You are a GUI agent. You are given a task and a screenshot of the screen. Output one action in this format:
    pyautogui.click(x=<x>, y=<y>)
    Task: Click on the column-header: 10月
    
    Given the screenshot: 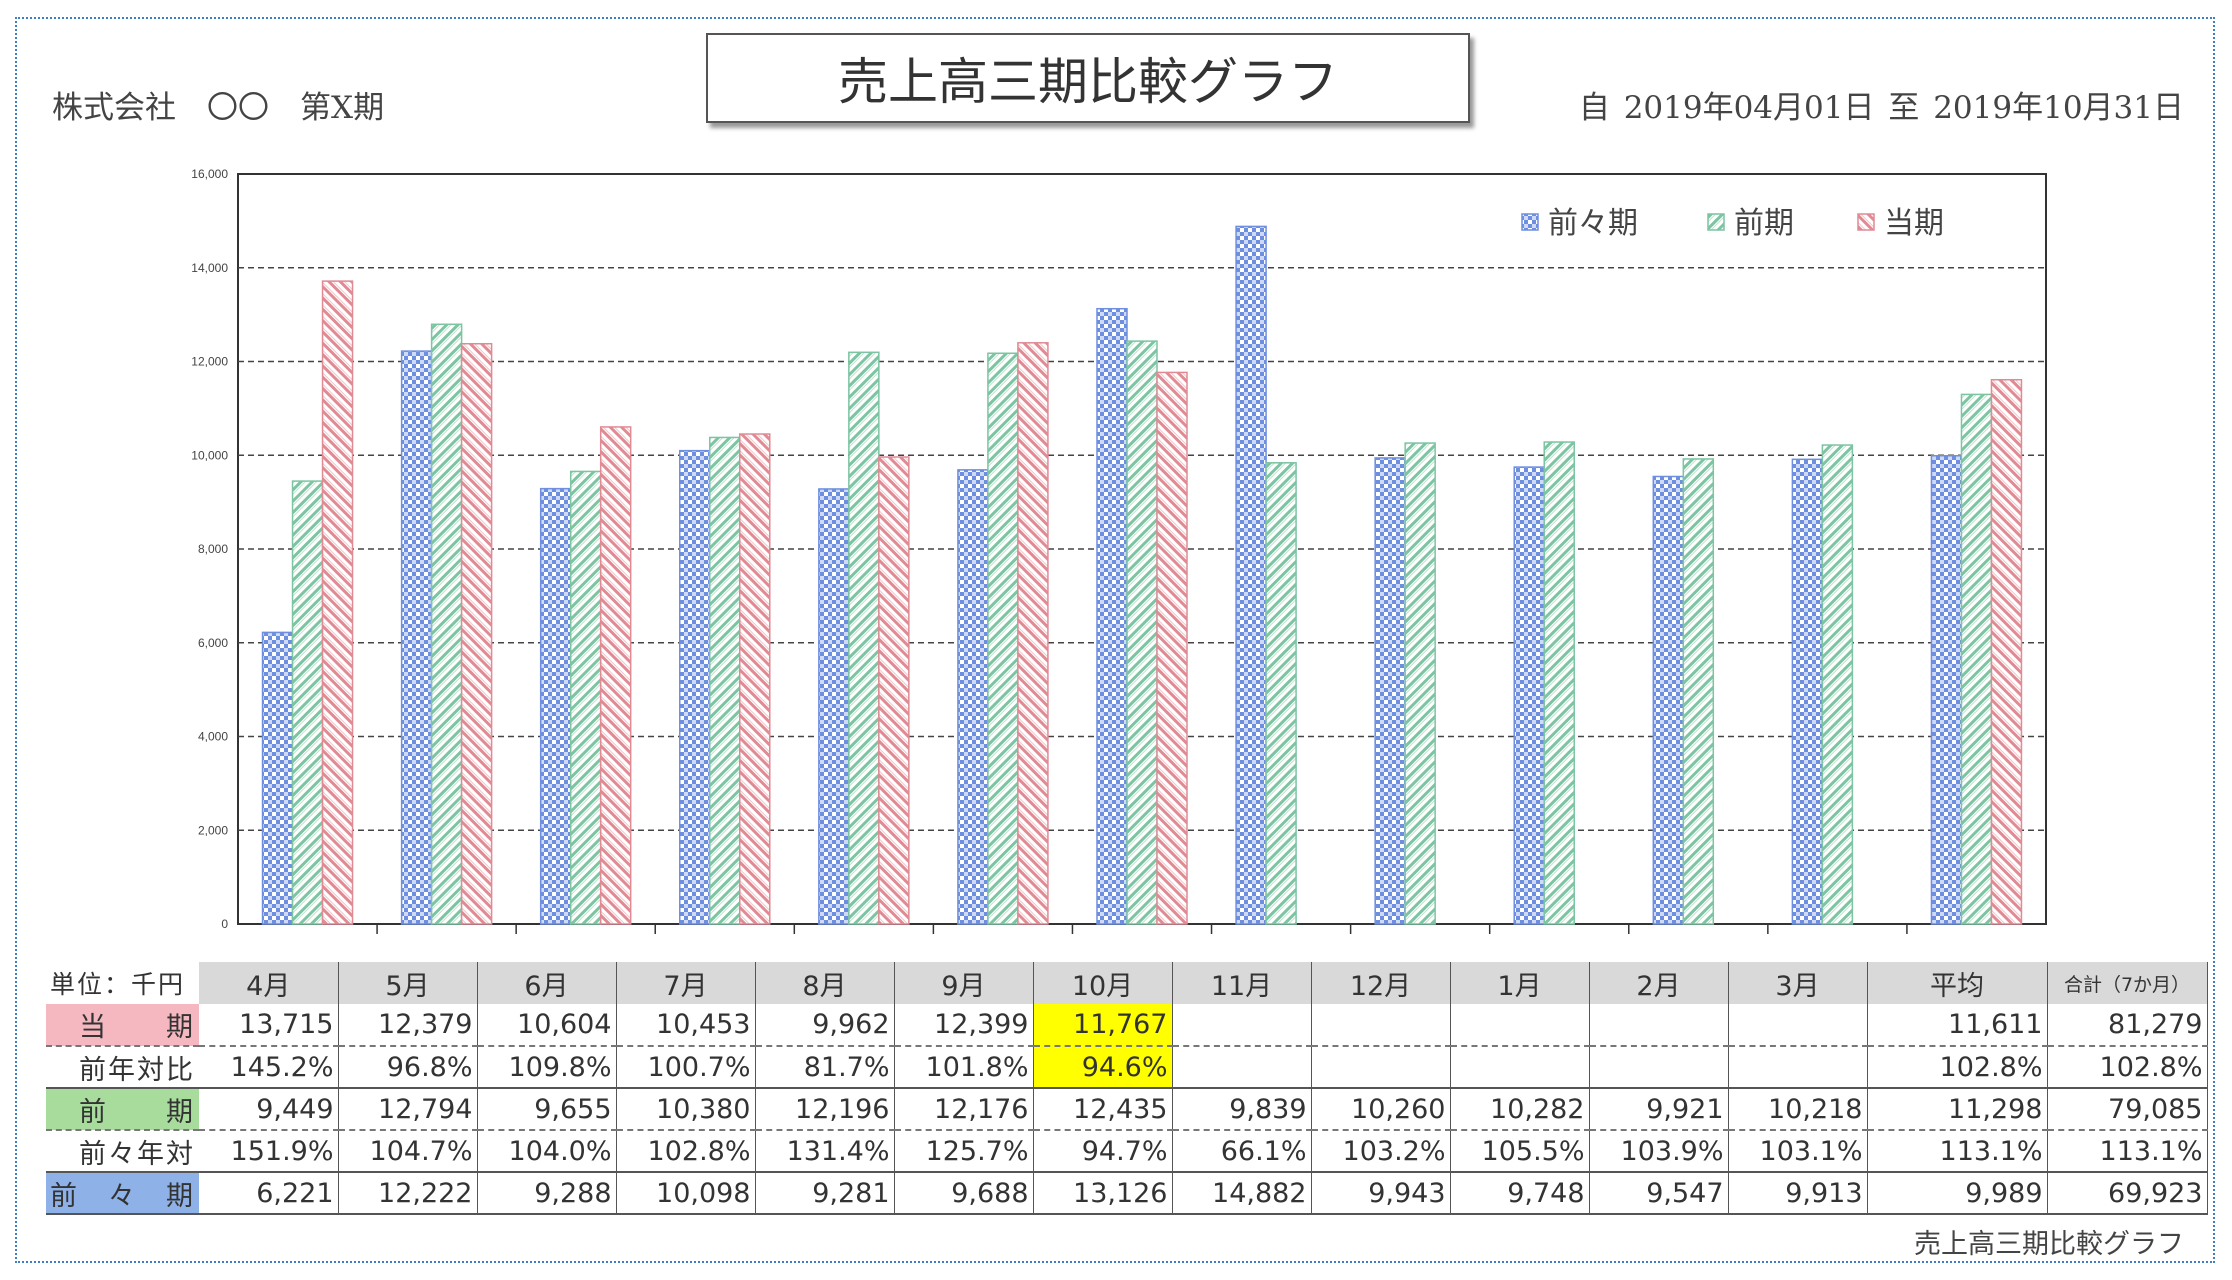 What is the action you would take?
    pyautogui.click(x=1103, y=983)
    